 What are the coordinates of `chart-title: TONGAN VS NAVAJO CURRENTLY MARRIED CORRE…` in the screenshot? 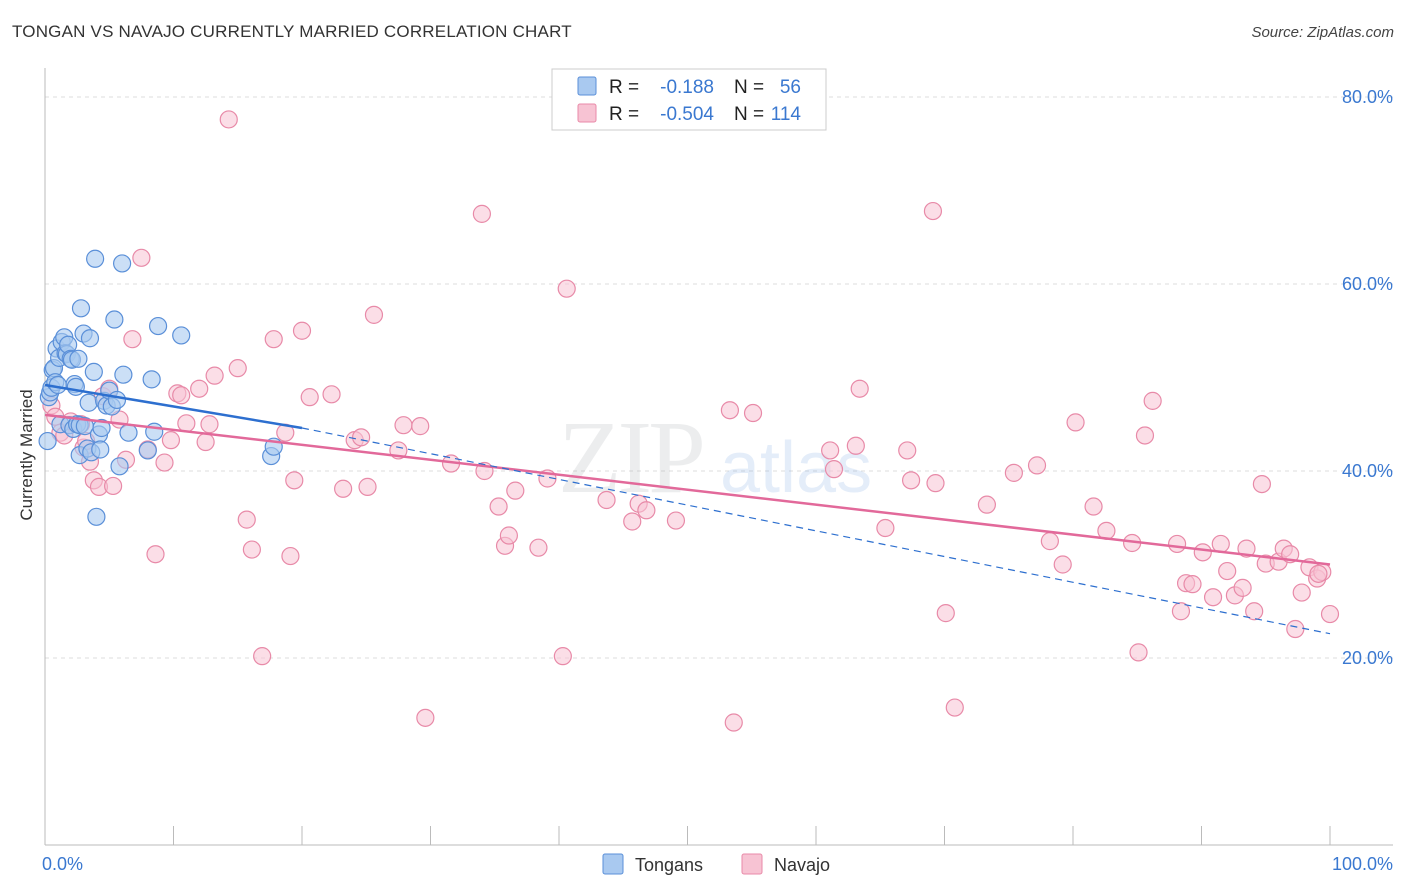 It's located at (292, 31).